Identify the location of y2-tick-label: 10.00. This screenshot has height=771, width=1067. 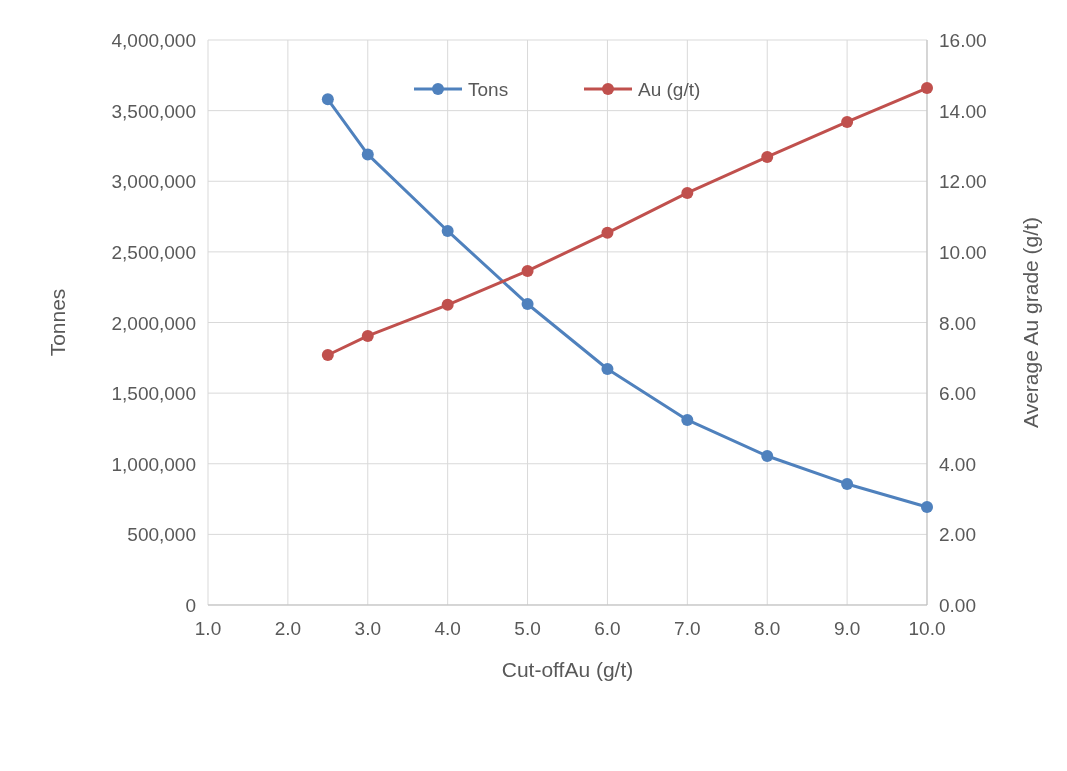
(963, 252).